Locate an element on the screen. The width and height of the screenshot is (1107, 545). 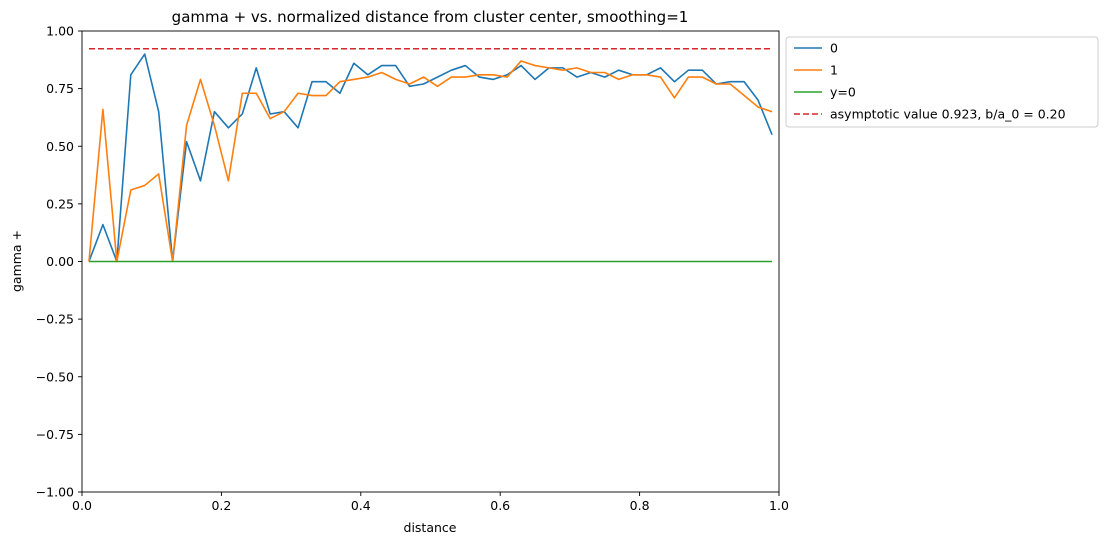
y-tick-label: −0.50 is located at coordinates (55, 376).